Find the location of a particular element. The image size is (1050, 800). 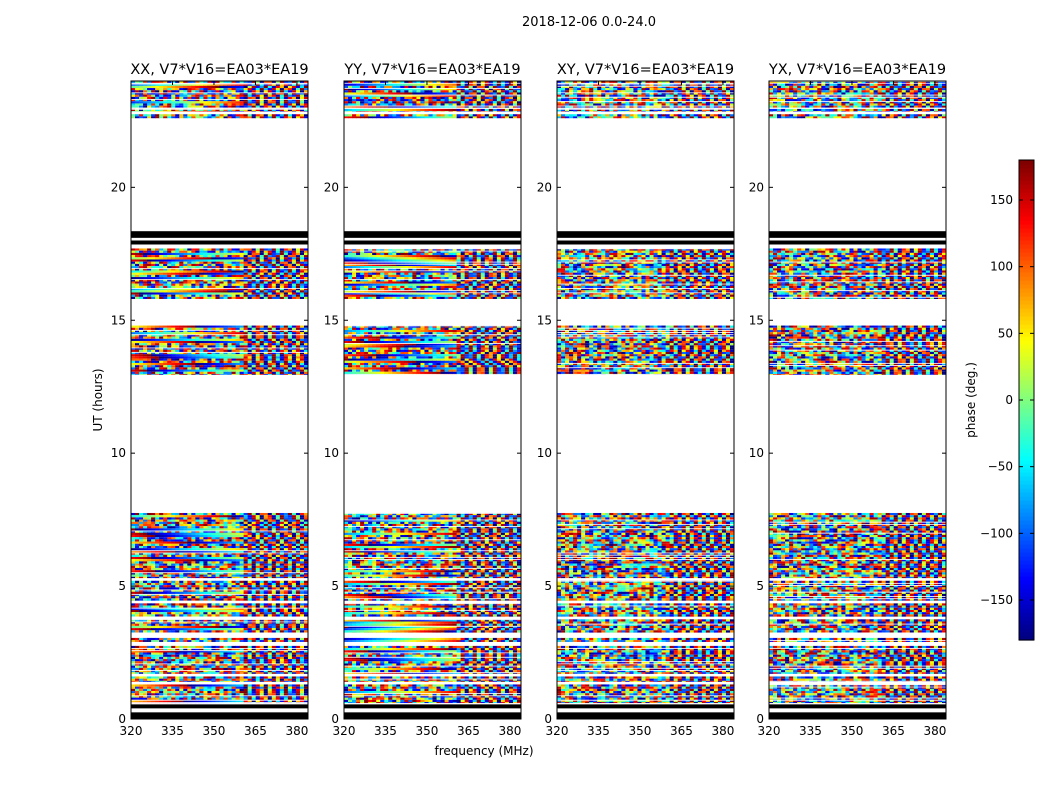

suptitle: 2018-12-06 0.0-24.0 is located at coordinates (589, 22).